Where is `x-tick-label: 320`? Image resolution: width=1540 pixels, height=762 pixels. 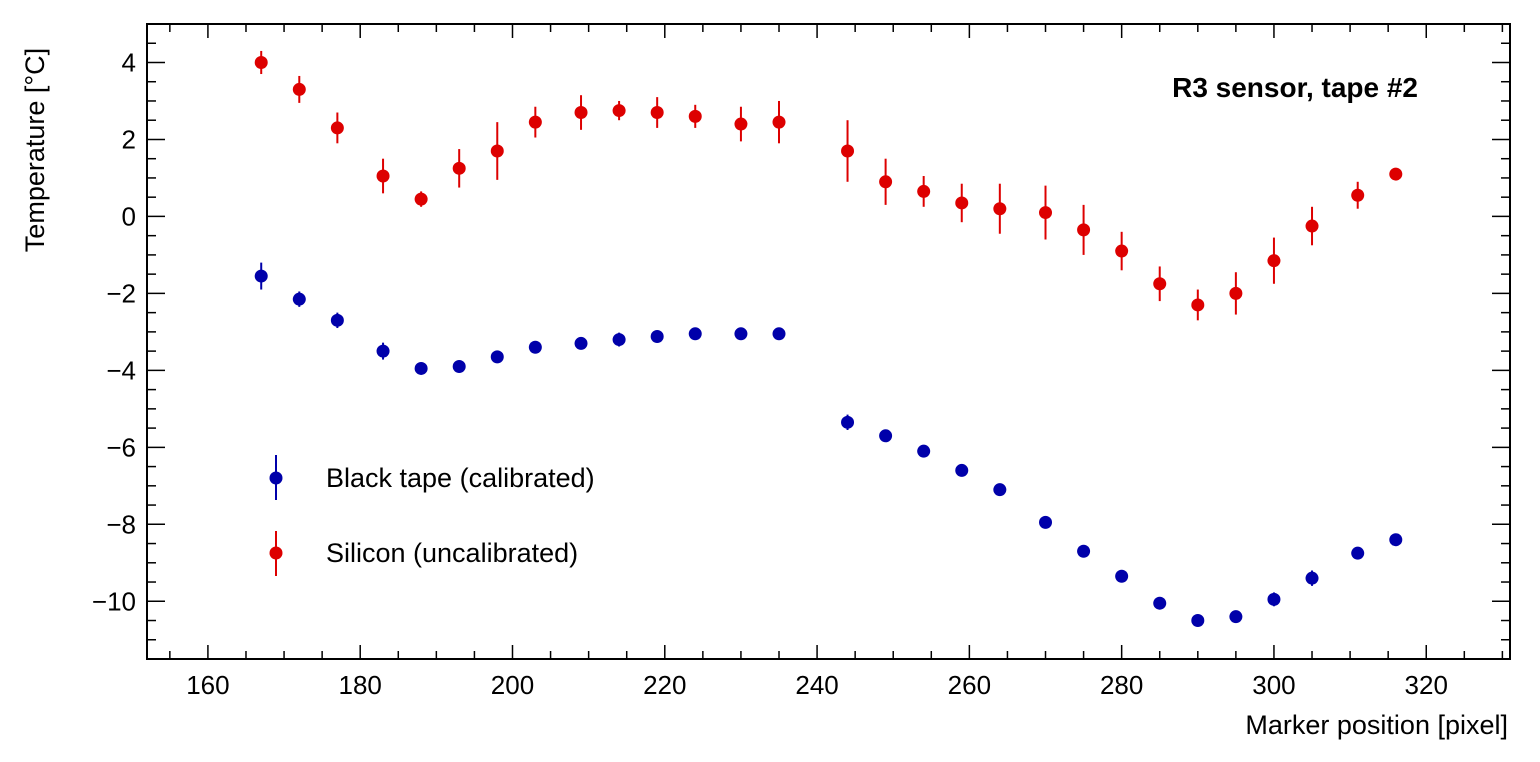
x-tick-label: 320 is located at coordinates (1426, 685).